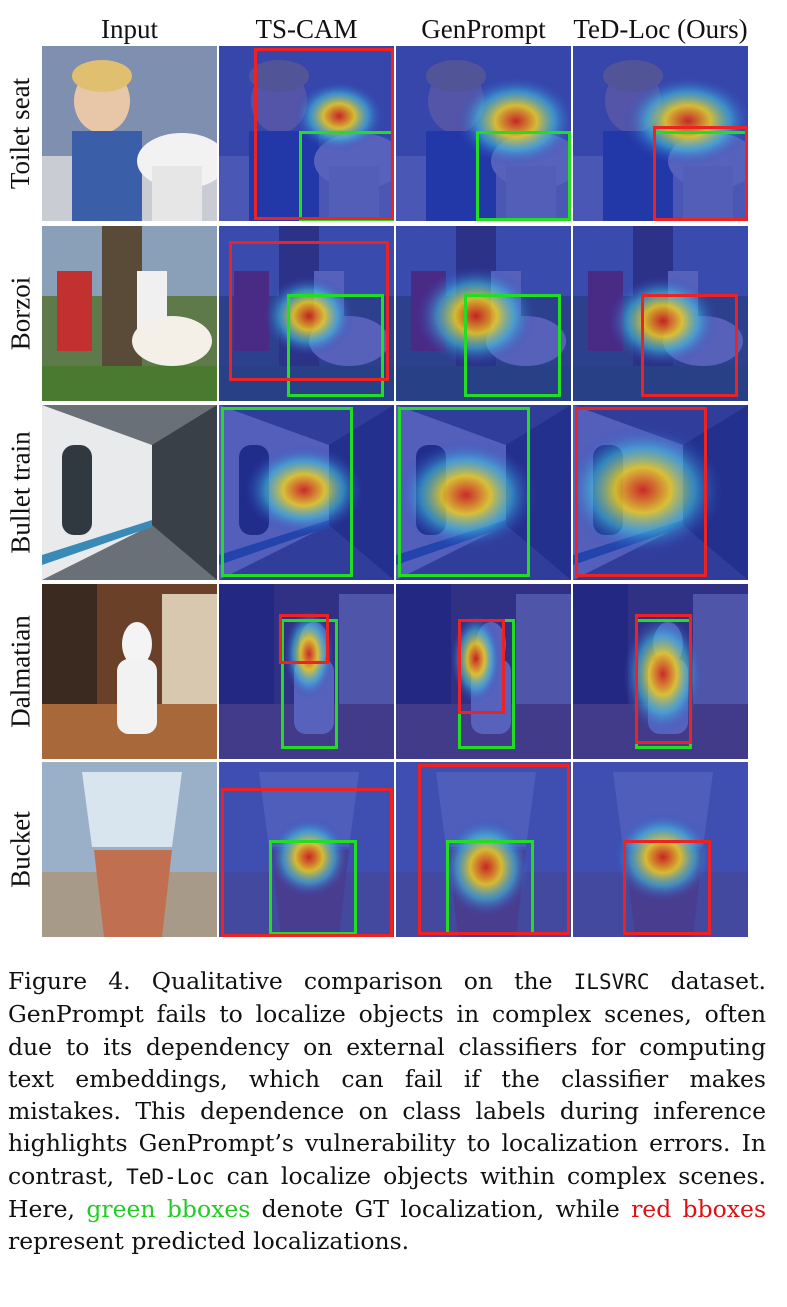 The width and height of the screenshot is (787, 1307). Describe the element at coordinates (660, 29) in the screenshot. I see `column-header-tedloc: TeD-Loc (Ours)` at that location.